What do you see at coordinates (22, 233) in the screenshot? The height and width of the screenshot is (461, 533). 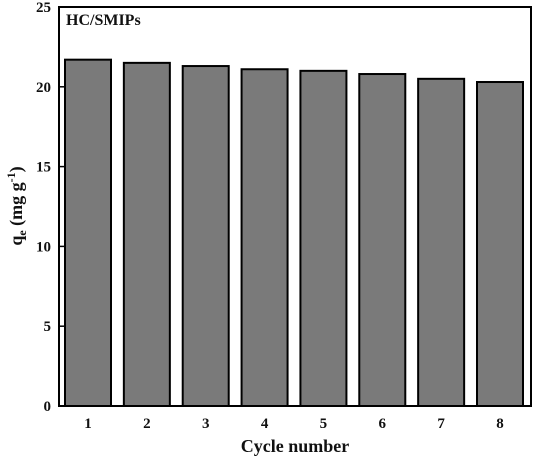 I see `y-axis-title-sub: e` at bounding box center [22, 233].